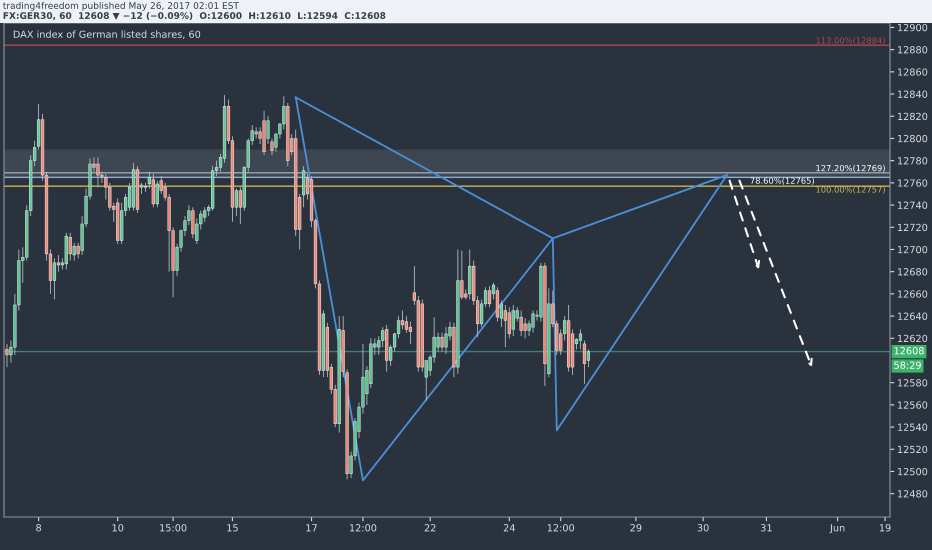 This screenshot has width=932, height=550. What do you see at coordinates (907, 365) in the screenshot?
I see `text: 58:29` at bounding box center [907, 365].